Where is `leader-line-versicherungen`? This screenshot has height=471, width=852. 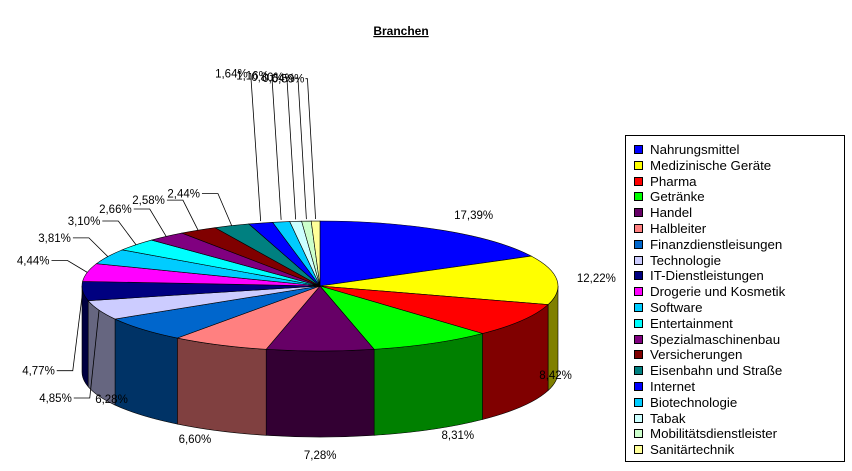 leader-line-versicherungen is located at coordinates (182, 215).